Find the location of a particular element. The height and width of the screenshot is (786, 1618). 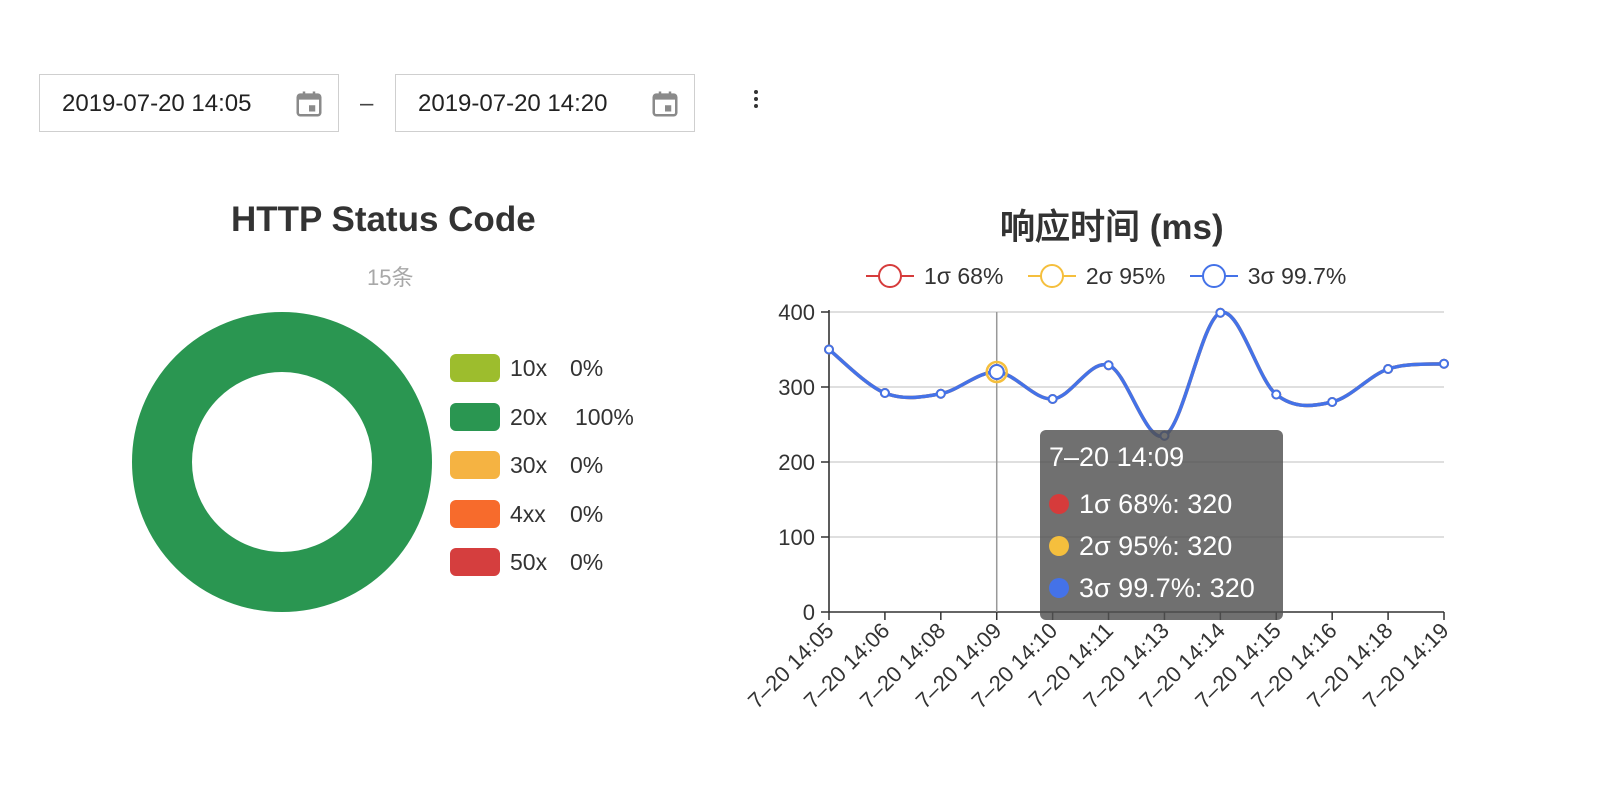

legend-percent: 100% is located at coordinates (604, 416).